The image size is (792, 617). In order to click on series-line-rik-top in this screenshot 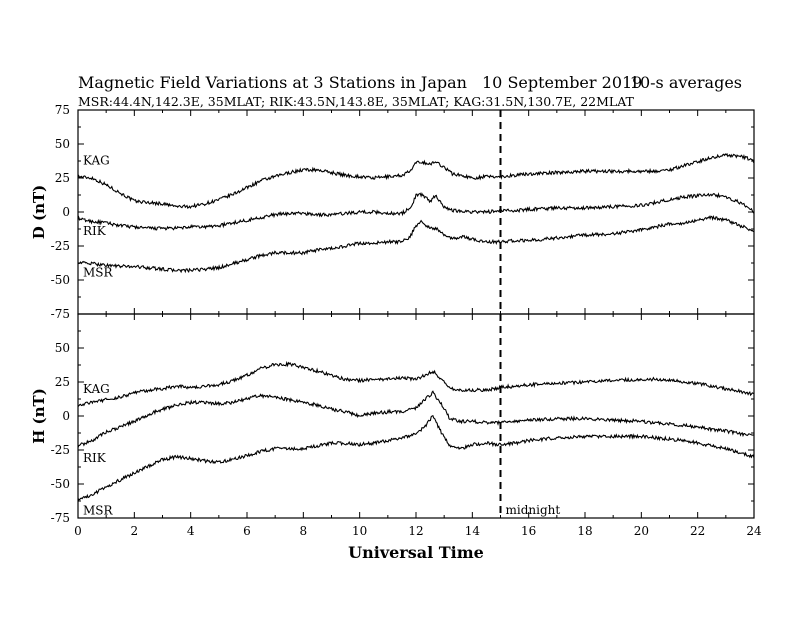, I will do `click(416, 211)`.